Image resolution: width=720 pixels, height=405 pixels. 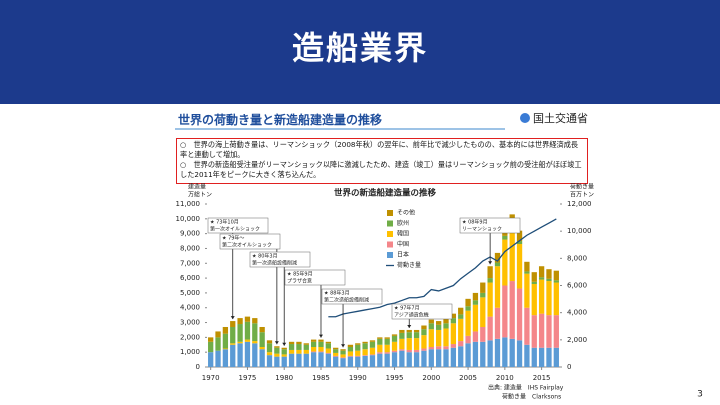 I want to click on y-tick-label: 9,000, so click(x=190, y=234).